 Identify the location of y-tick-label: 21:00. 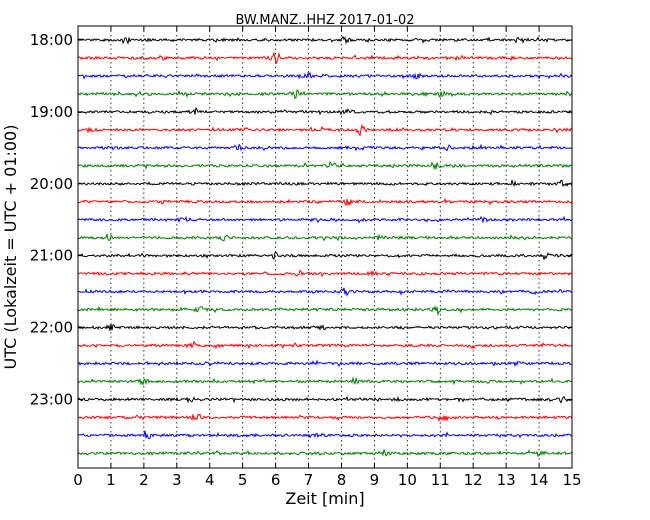
(51, 256).